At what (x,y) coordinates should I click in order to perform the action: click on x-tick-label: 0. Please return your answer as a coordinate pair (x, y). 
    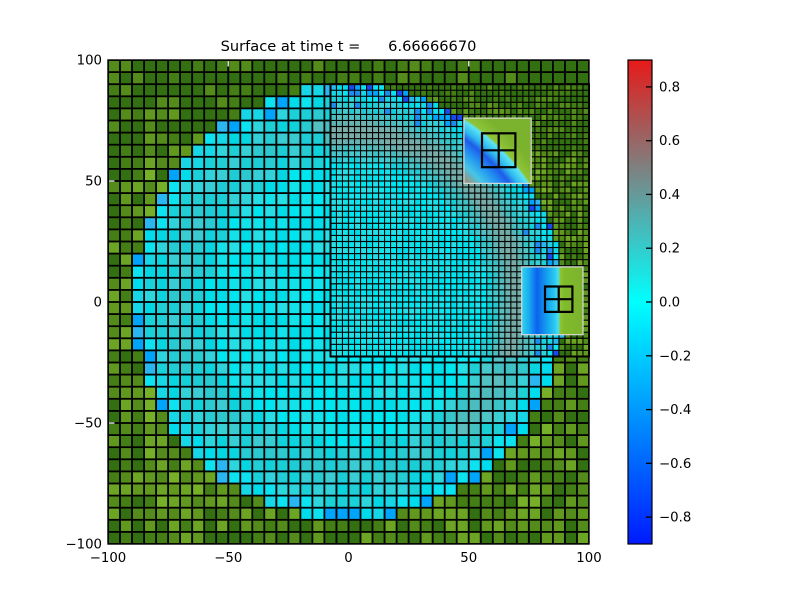
    Looking at the image, I should click on (348, 558).